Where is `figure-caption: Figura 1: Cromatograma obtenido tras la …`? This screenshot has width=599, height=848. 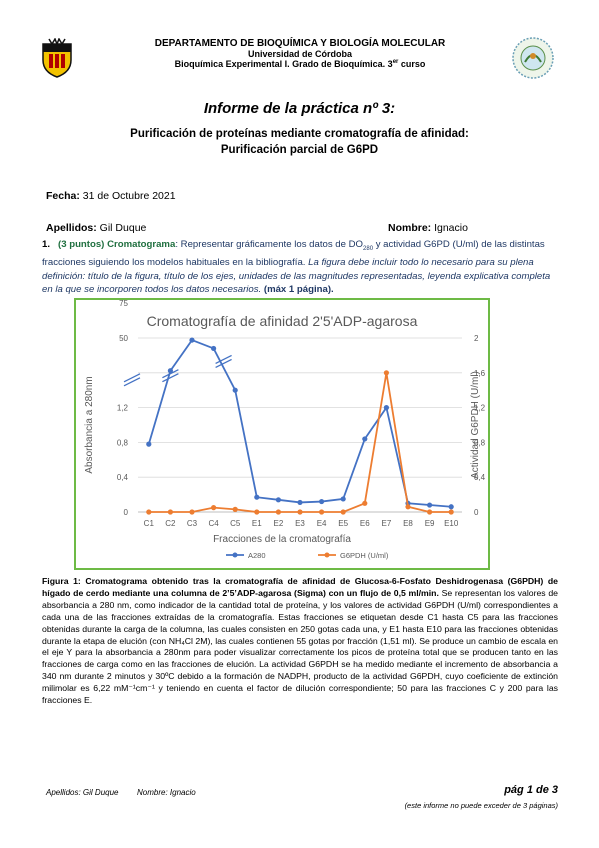
figure-caption: Figura 1: Cromatograma obtenido tras la … is located at coordinates (300, 641).